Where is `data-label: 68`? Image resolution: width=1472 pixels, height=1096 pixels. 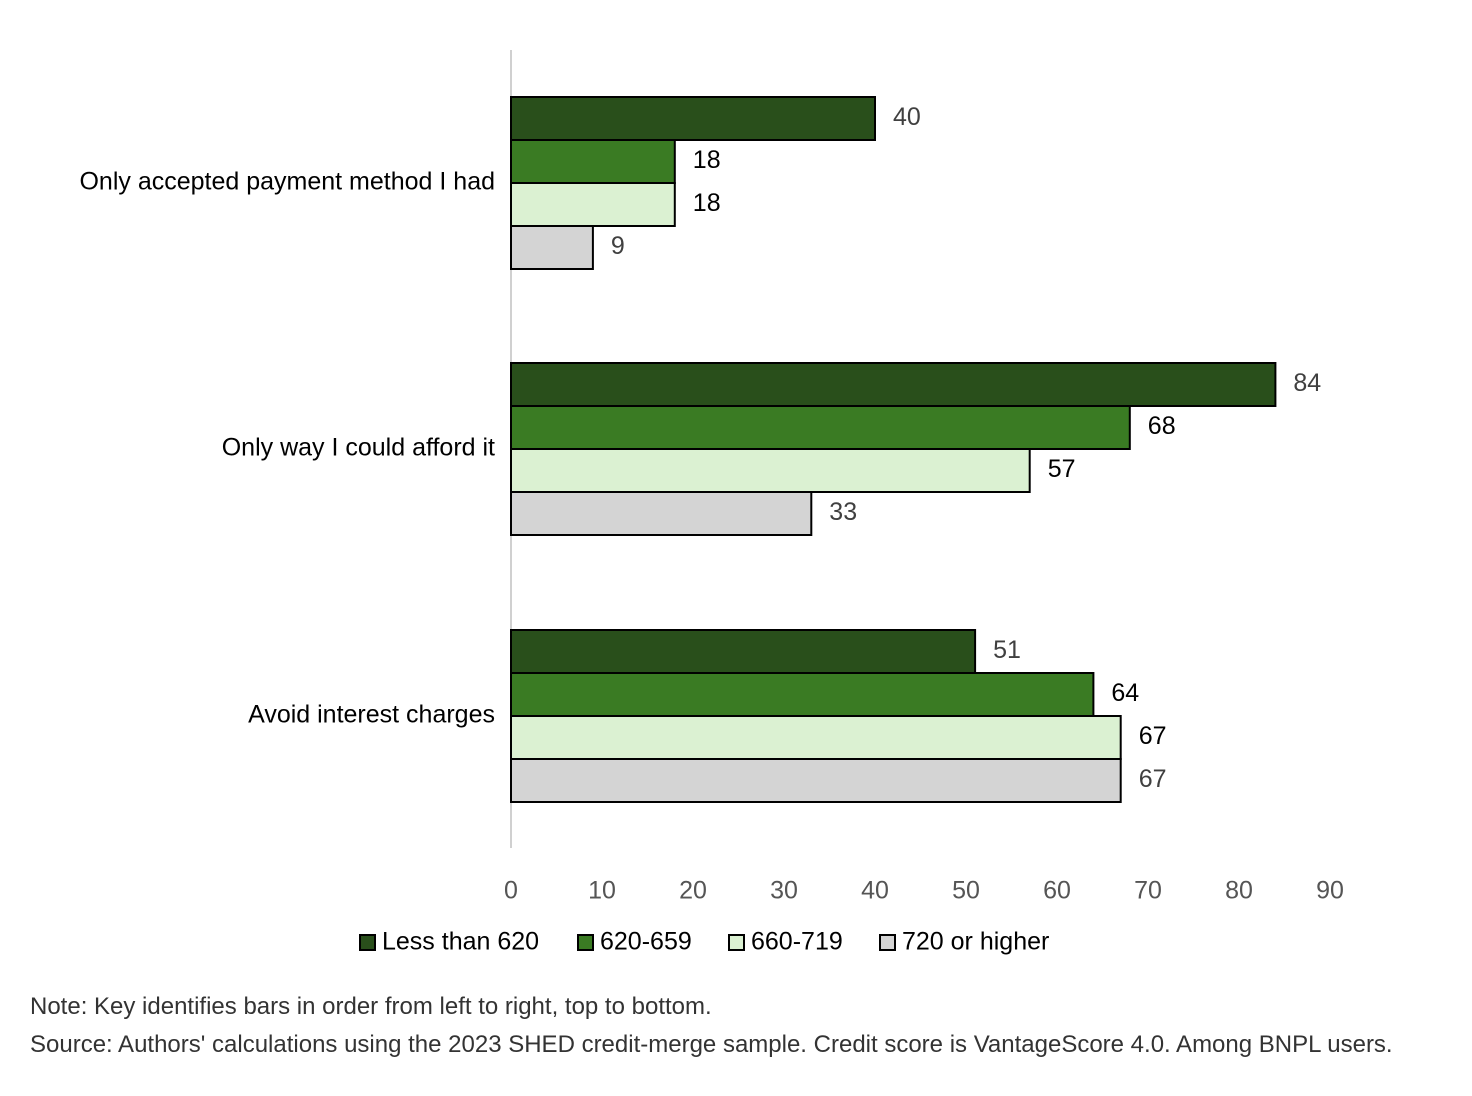
data-label: 68 is located at coordinates (1162, 426).